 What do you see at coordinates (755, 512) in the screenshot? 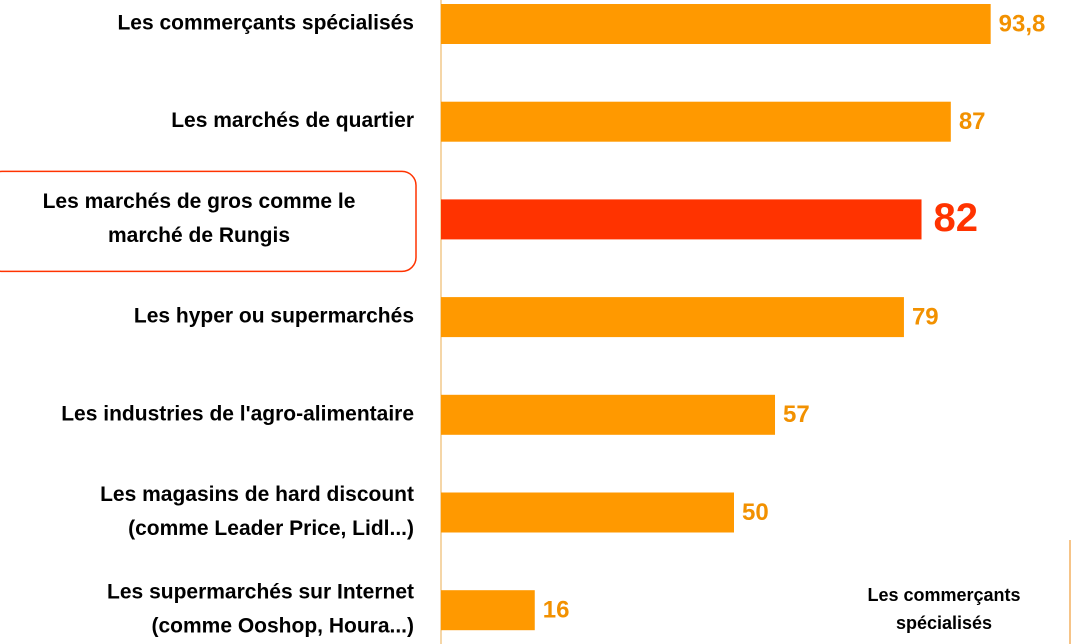
I see `value-label: 50` at bounding box center [755, 512].